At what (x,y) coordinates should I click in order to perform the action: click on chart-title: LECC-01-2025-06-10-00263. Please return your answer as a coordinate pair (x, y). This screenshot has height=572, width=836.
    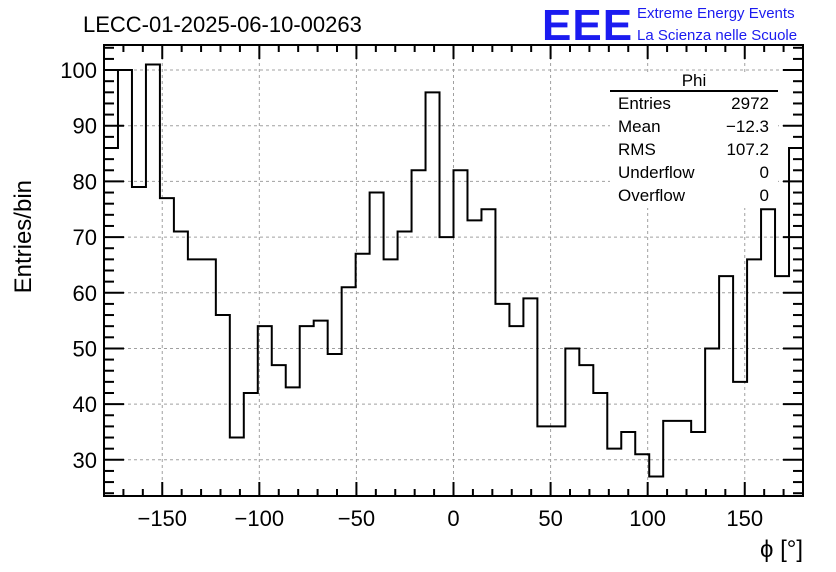
    Looking at the image, I should click on (222, 24).